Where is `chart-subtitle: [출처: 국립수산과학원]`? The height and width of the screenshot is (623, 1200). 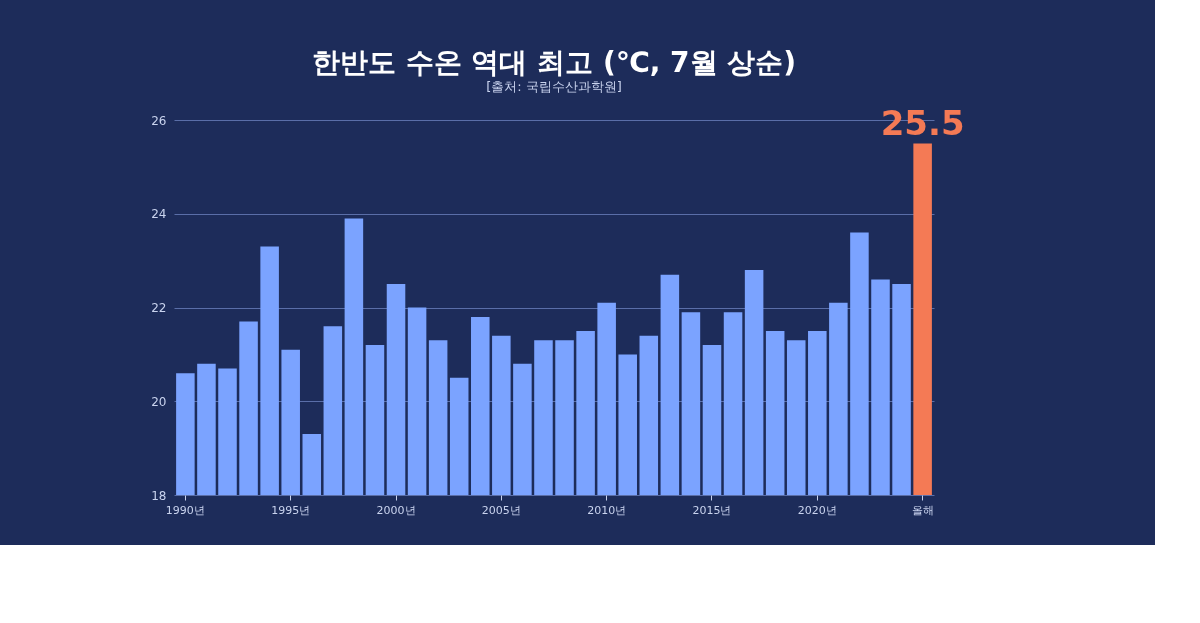
chart-subtitle: [출처: 국립수산과학원] is located at coordinates (554, 87).